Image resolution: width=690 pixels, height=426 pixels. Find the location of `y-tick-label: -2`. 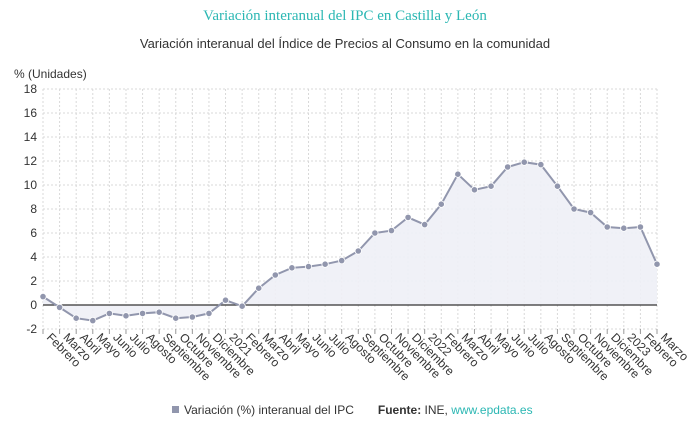

y-tick-label: -2 is located at coordinates (31, 329).